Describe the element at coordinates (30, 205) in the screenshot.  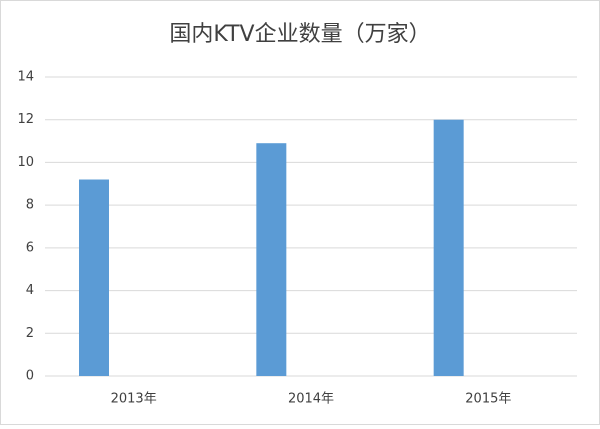
I see `y-tick-label: 8` at that location.